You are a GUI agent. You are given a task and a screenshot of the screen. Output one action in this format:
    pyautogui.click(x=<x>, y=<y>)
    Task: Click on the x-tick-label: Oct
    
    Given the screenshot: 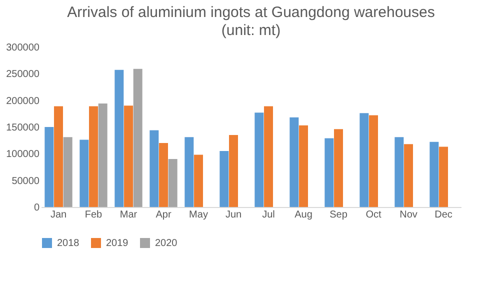 What is the action you would take?
    pyautogui.click(x=374, y=215)
    